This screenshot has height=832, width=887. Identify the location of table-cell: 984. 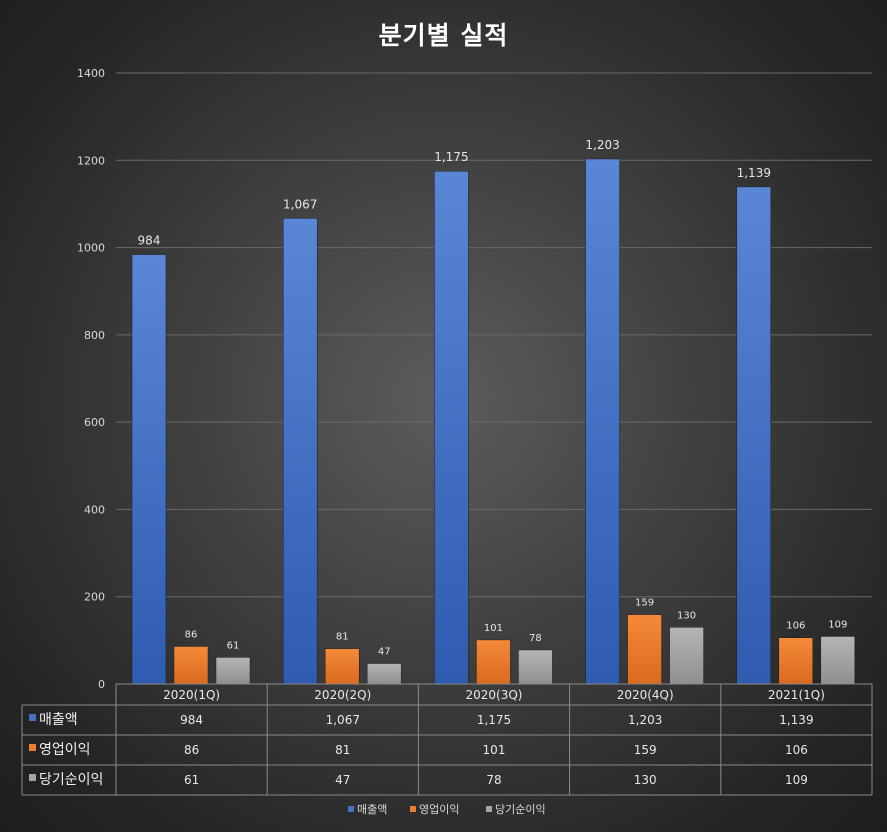
(191, 720).